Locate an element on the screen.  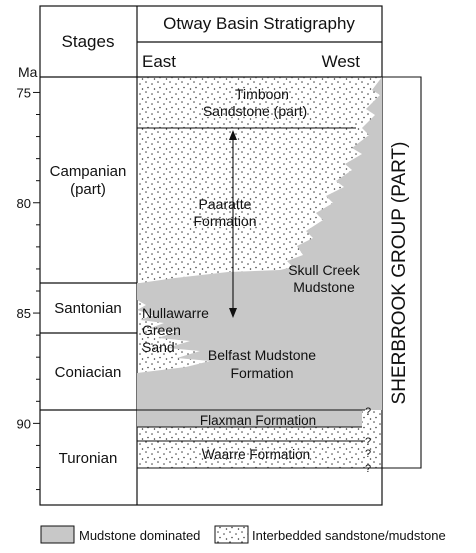
stages-header: Stages is located at coordinates (88, 41).